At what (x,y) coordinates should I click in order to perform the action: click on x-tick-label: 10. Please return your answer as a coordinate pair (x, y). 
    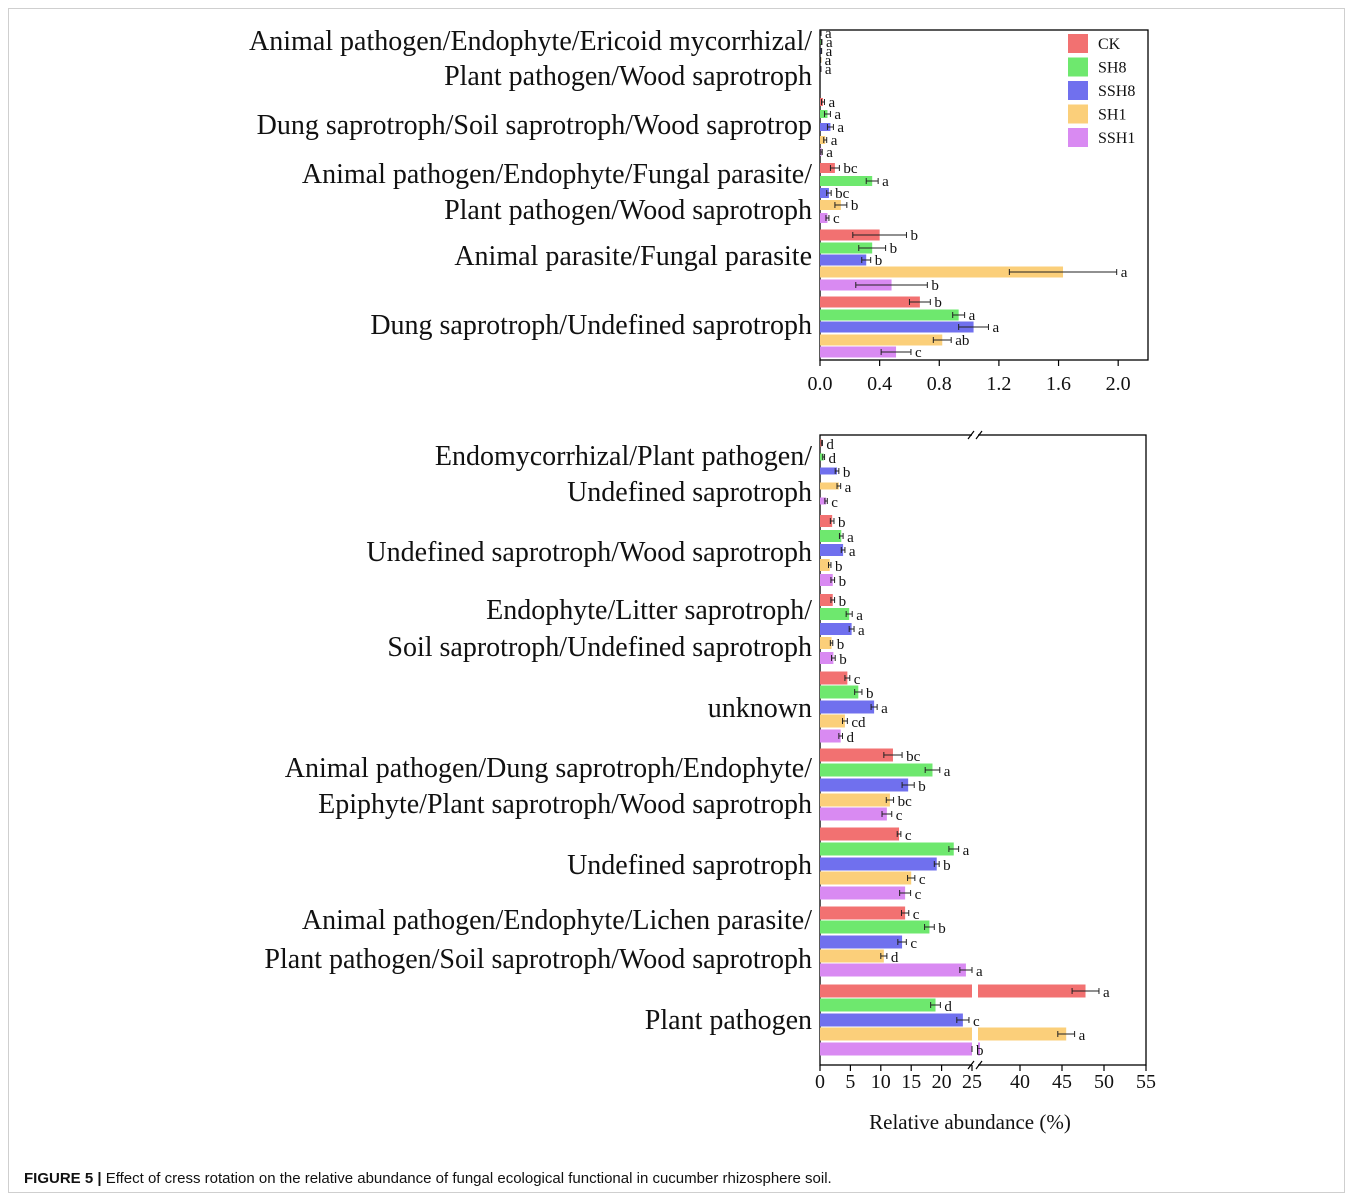
    Looking at the image, I should click on (881, 1082).